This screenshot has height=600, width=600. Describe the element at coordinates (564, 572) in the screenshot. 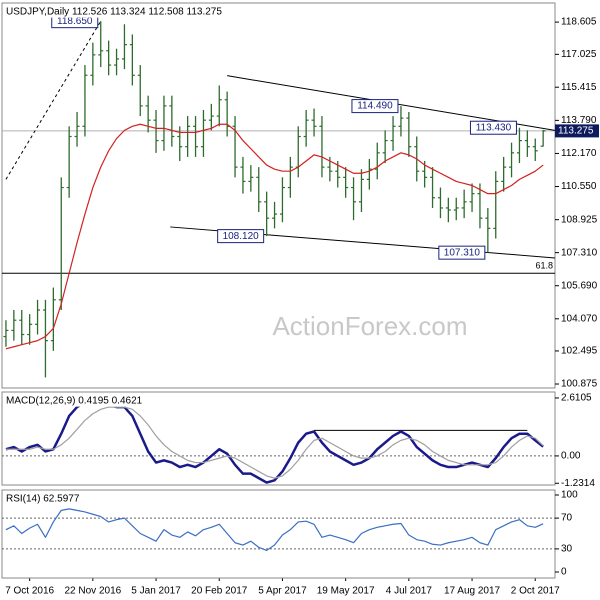

I see `y-tick-label: 0` at that location.